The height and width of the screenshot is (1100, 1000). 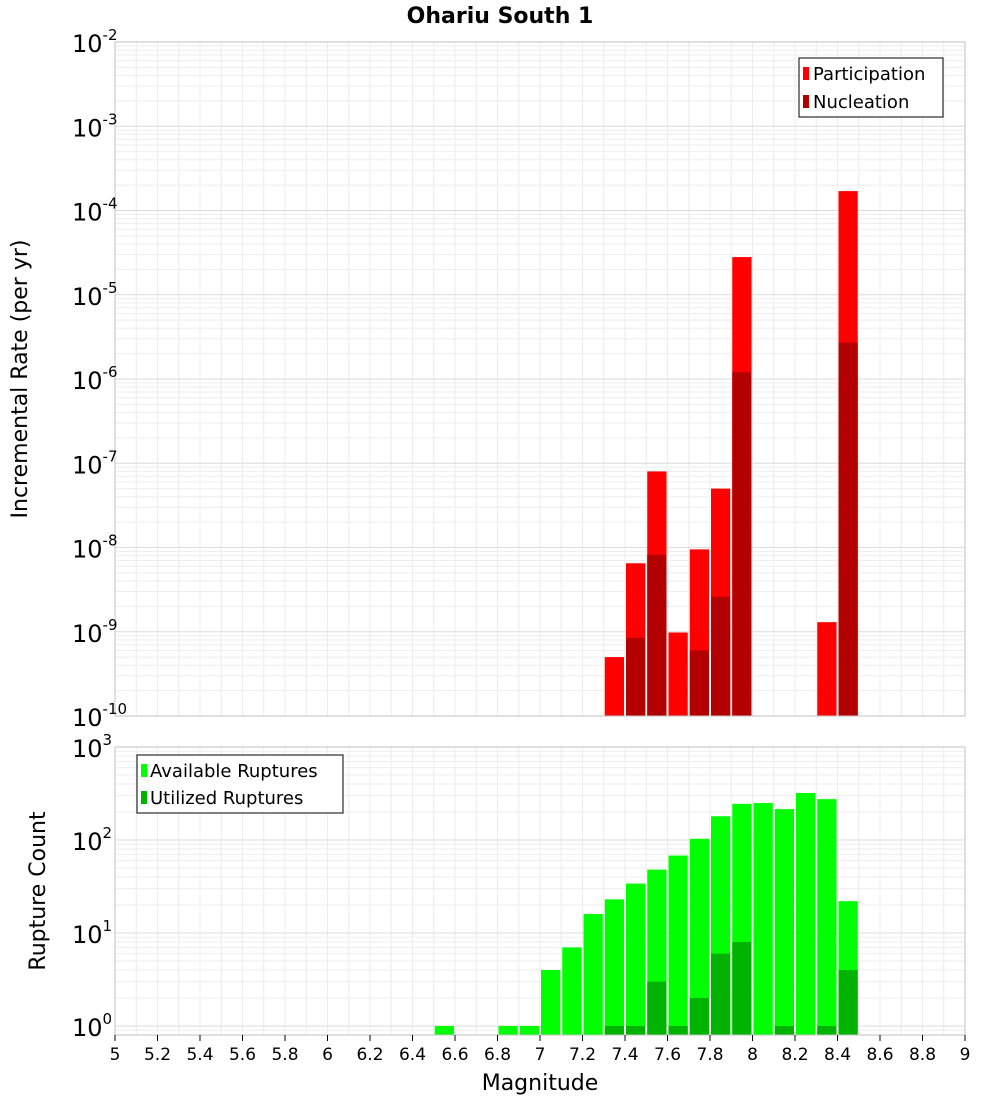 I want to click on x-tick-label: 8, so click(x=752, y=1055).